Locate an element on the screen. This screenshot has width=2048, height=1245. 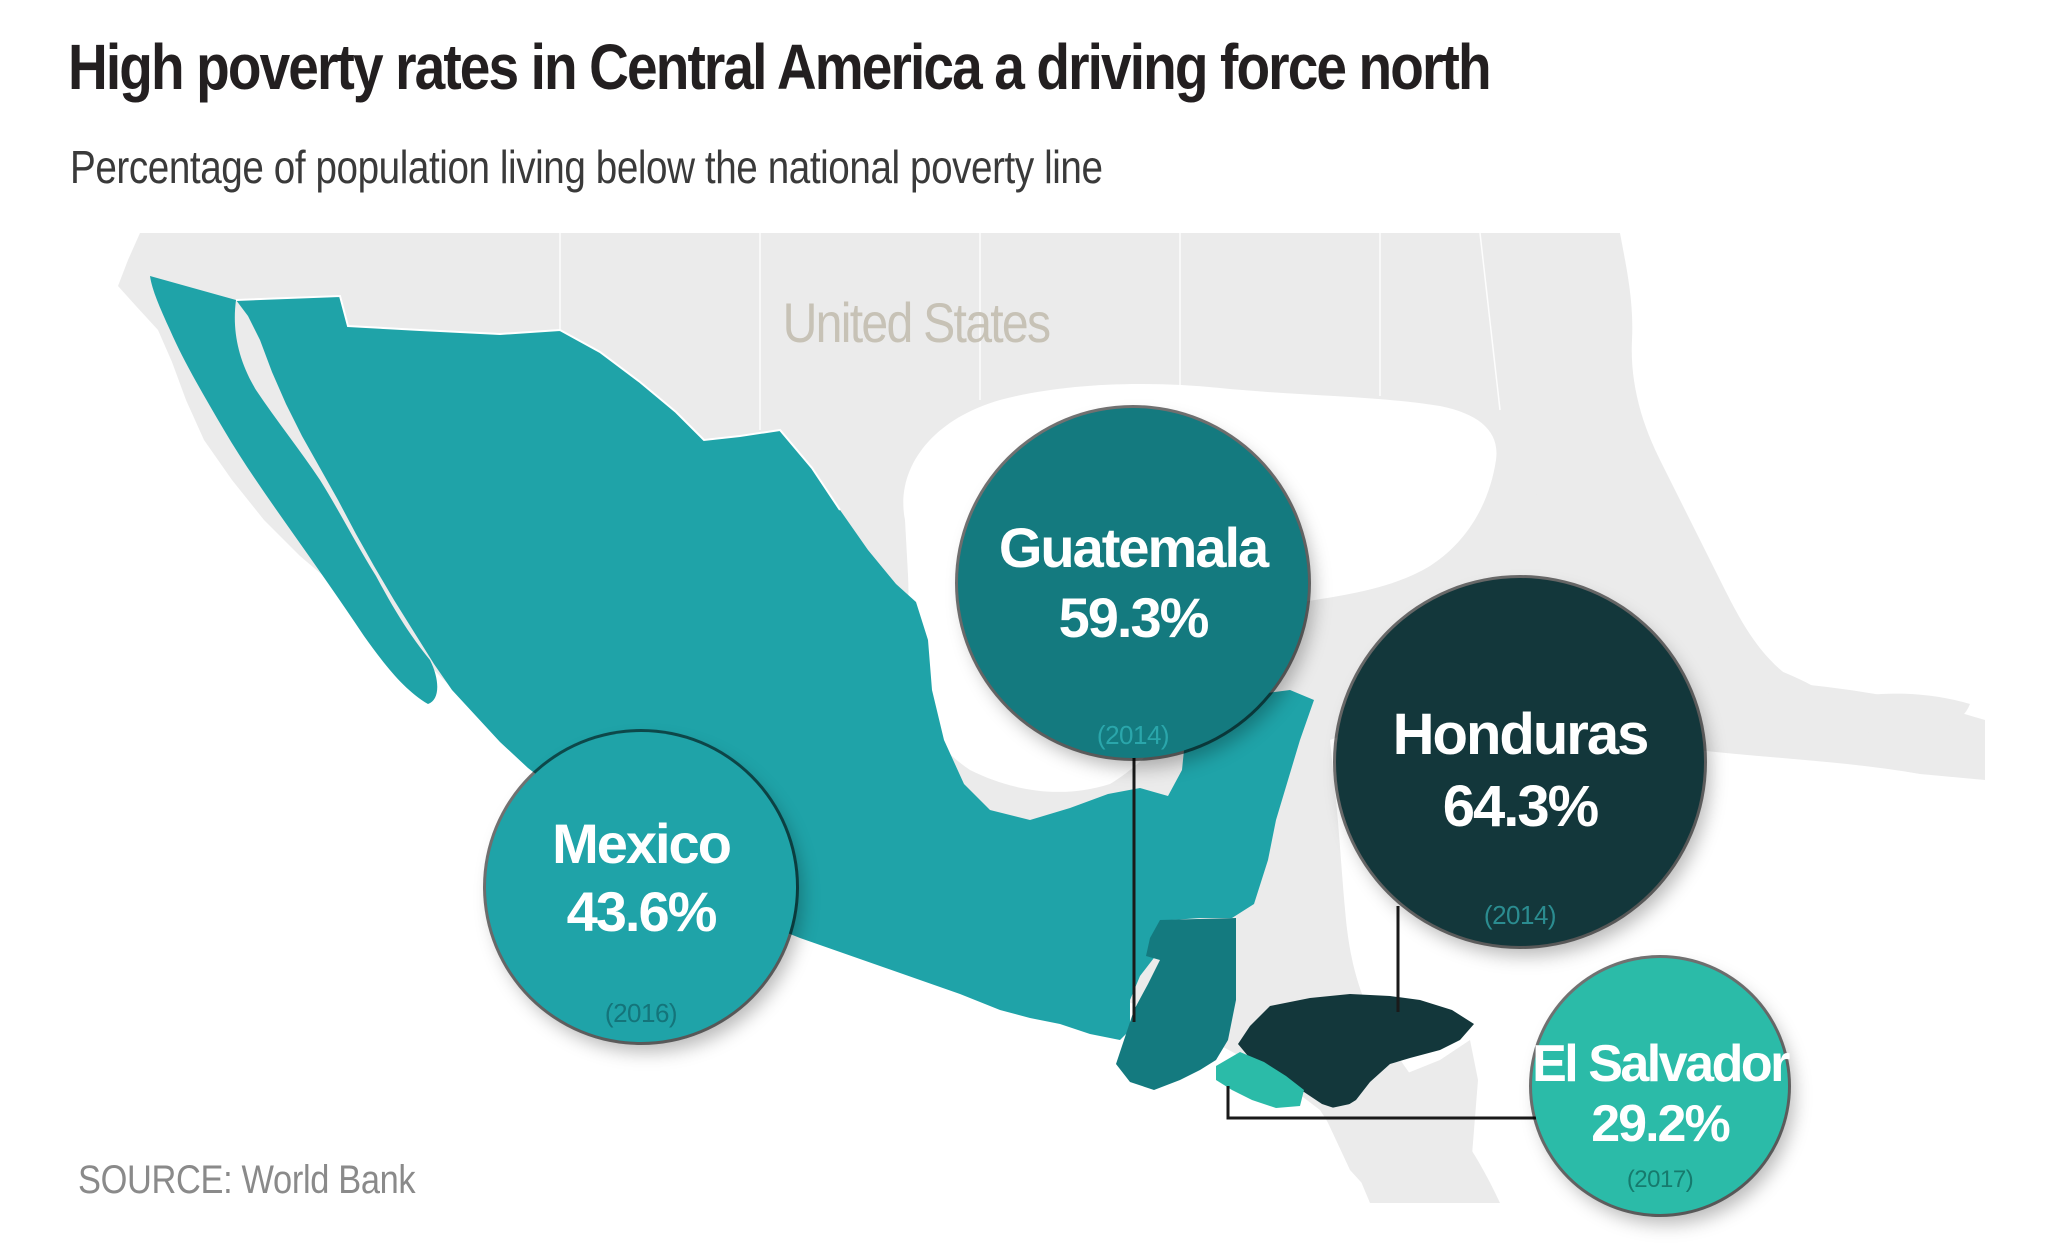
hispaniola is located at coordinates (1905, 715).